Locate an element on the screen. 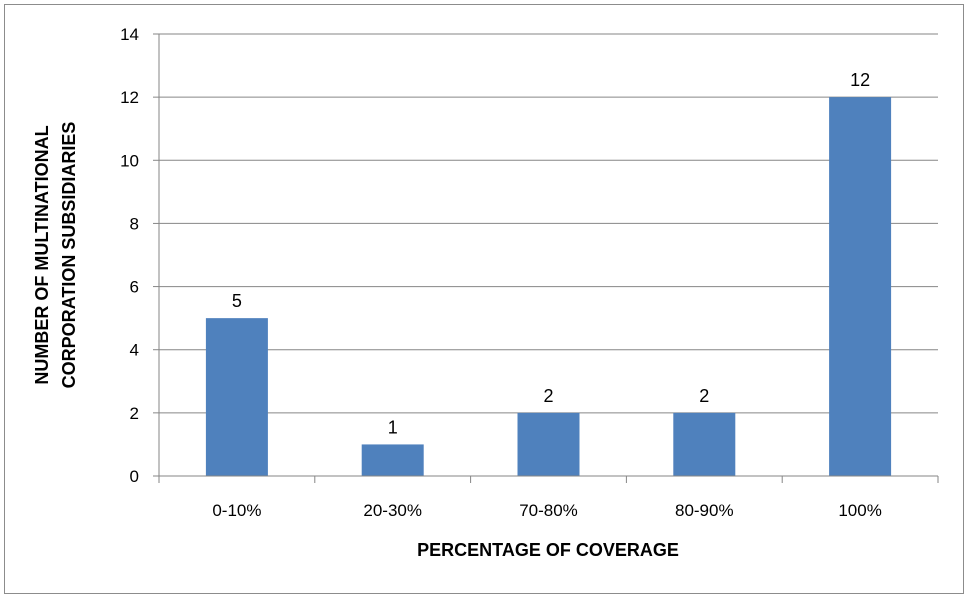  y-tick-label: 8 is located at coordinates (134, 223).